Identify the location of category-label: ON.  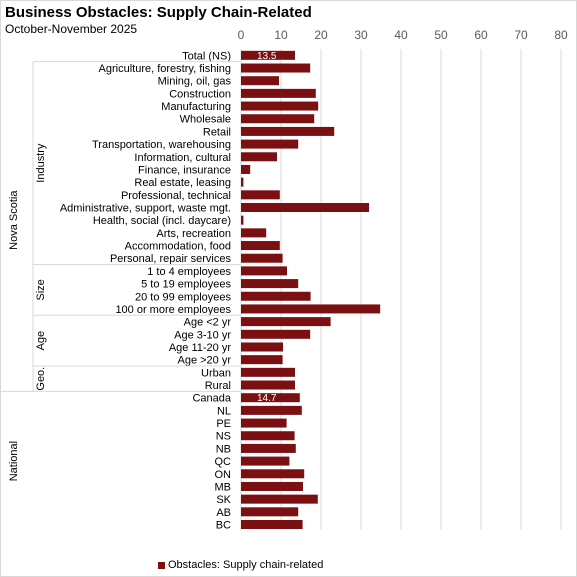
(223, 475).